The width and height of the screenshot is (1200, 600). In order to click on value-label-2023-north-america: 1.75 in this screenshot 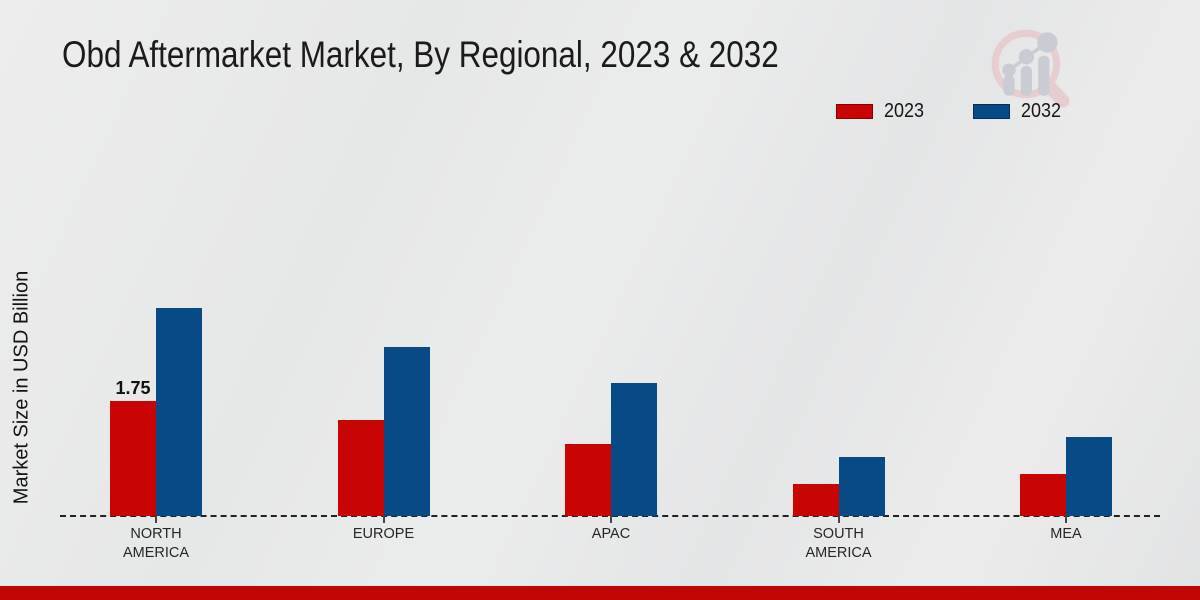, I will do `click(133, 388)`.